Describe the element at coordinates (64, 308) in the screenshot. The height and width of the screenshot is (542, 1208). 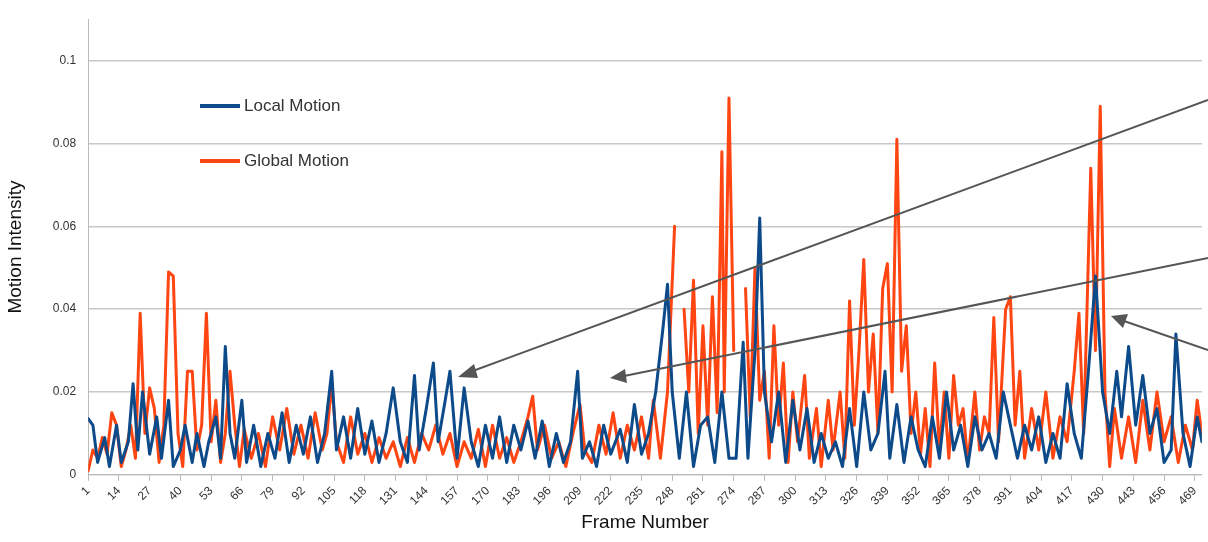
I see `y-tick-label: 0.04` at that location.